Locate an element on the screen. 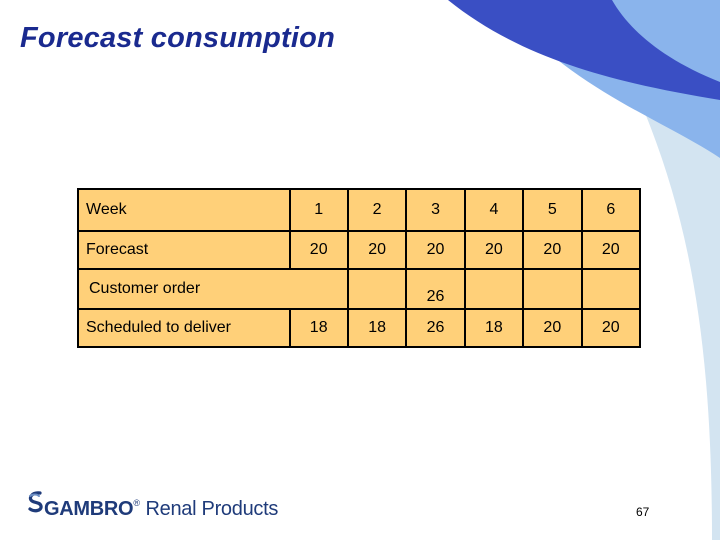 The width and height of the screenshot is (720, 540). table-row-week: Week 1 2 3 4 5 6 is located at coordinates (359, 210).